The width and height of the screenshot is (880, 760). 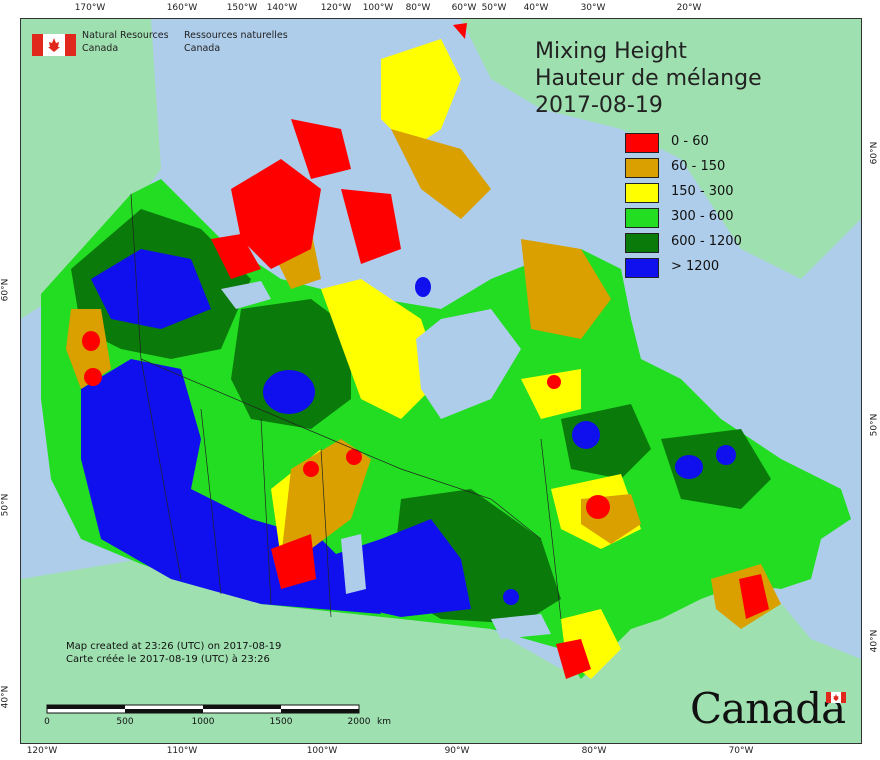 What do you see at coordinates (353, 564) in the screenshot?
I see `lake-winnipeg` at bounding box center [353, 564].